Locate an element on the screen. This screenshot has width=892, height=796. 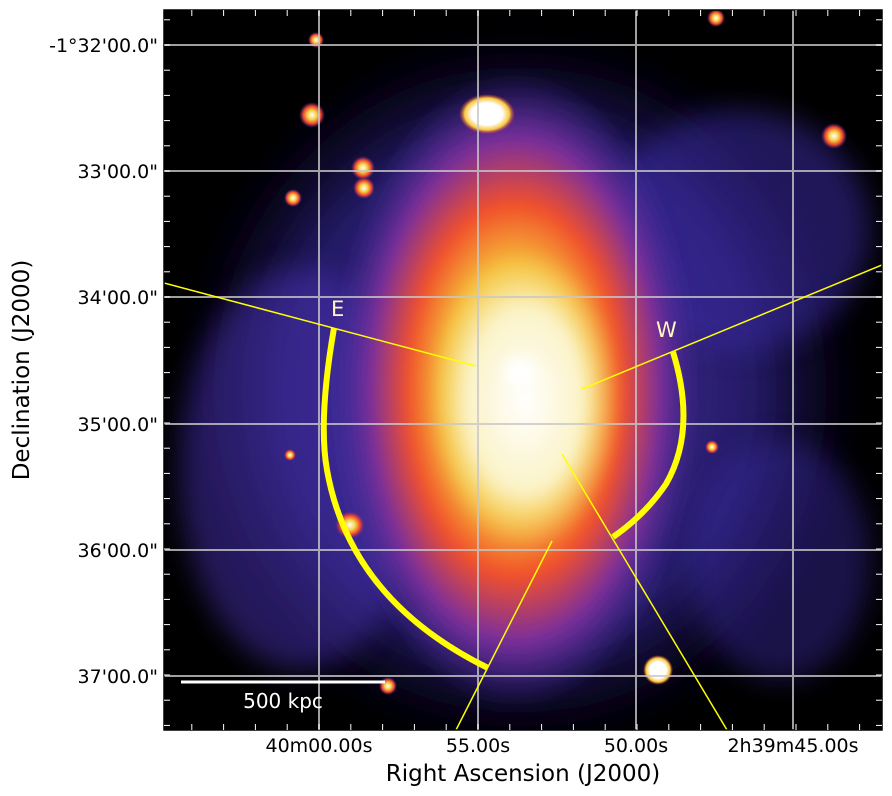
x-tick-label: 2h39m45.00s is located at coordinates (792, 746).